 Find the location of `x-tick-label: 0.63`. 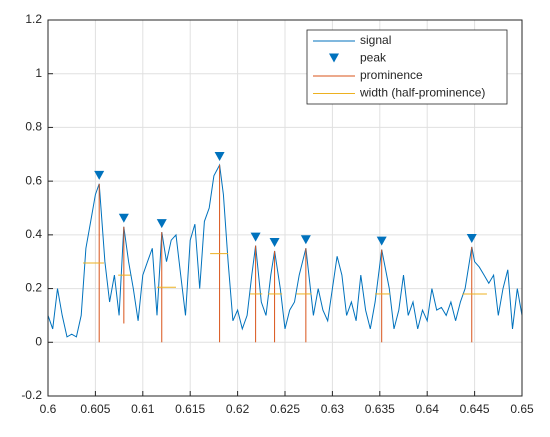

x-tick-label: 0.63 is located at coordinates (333, 409).